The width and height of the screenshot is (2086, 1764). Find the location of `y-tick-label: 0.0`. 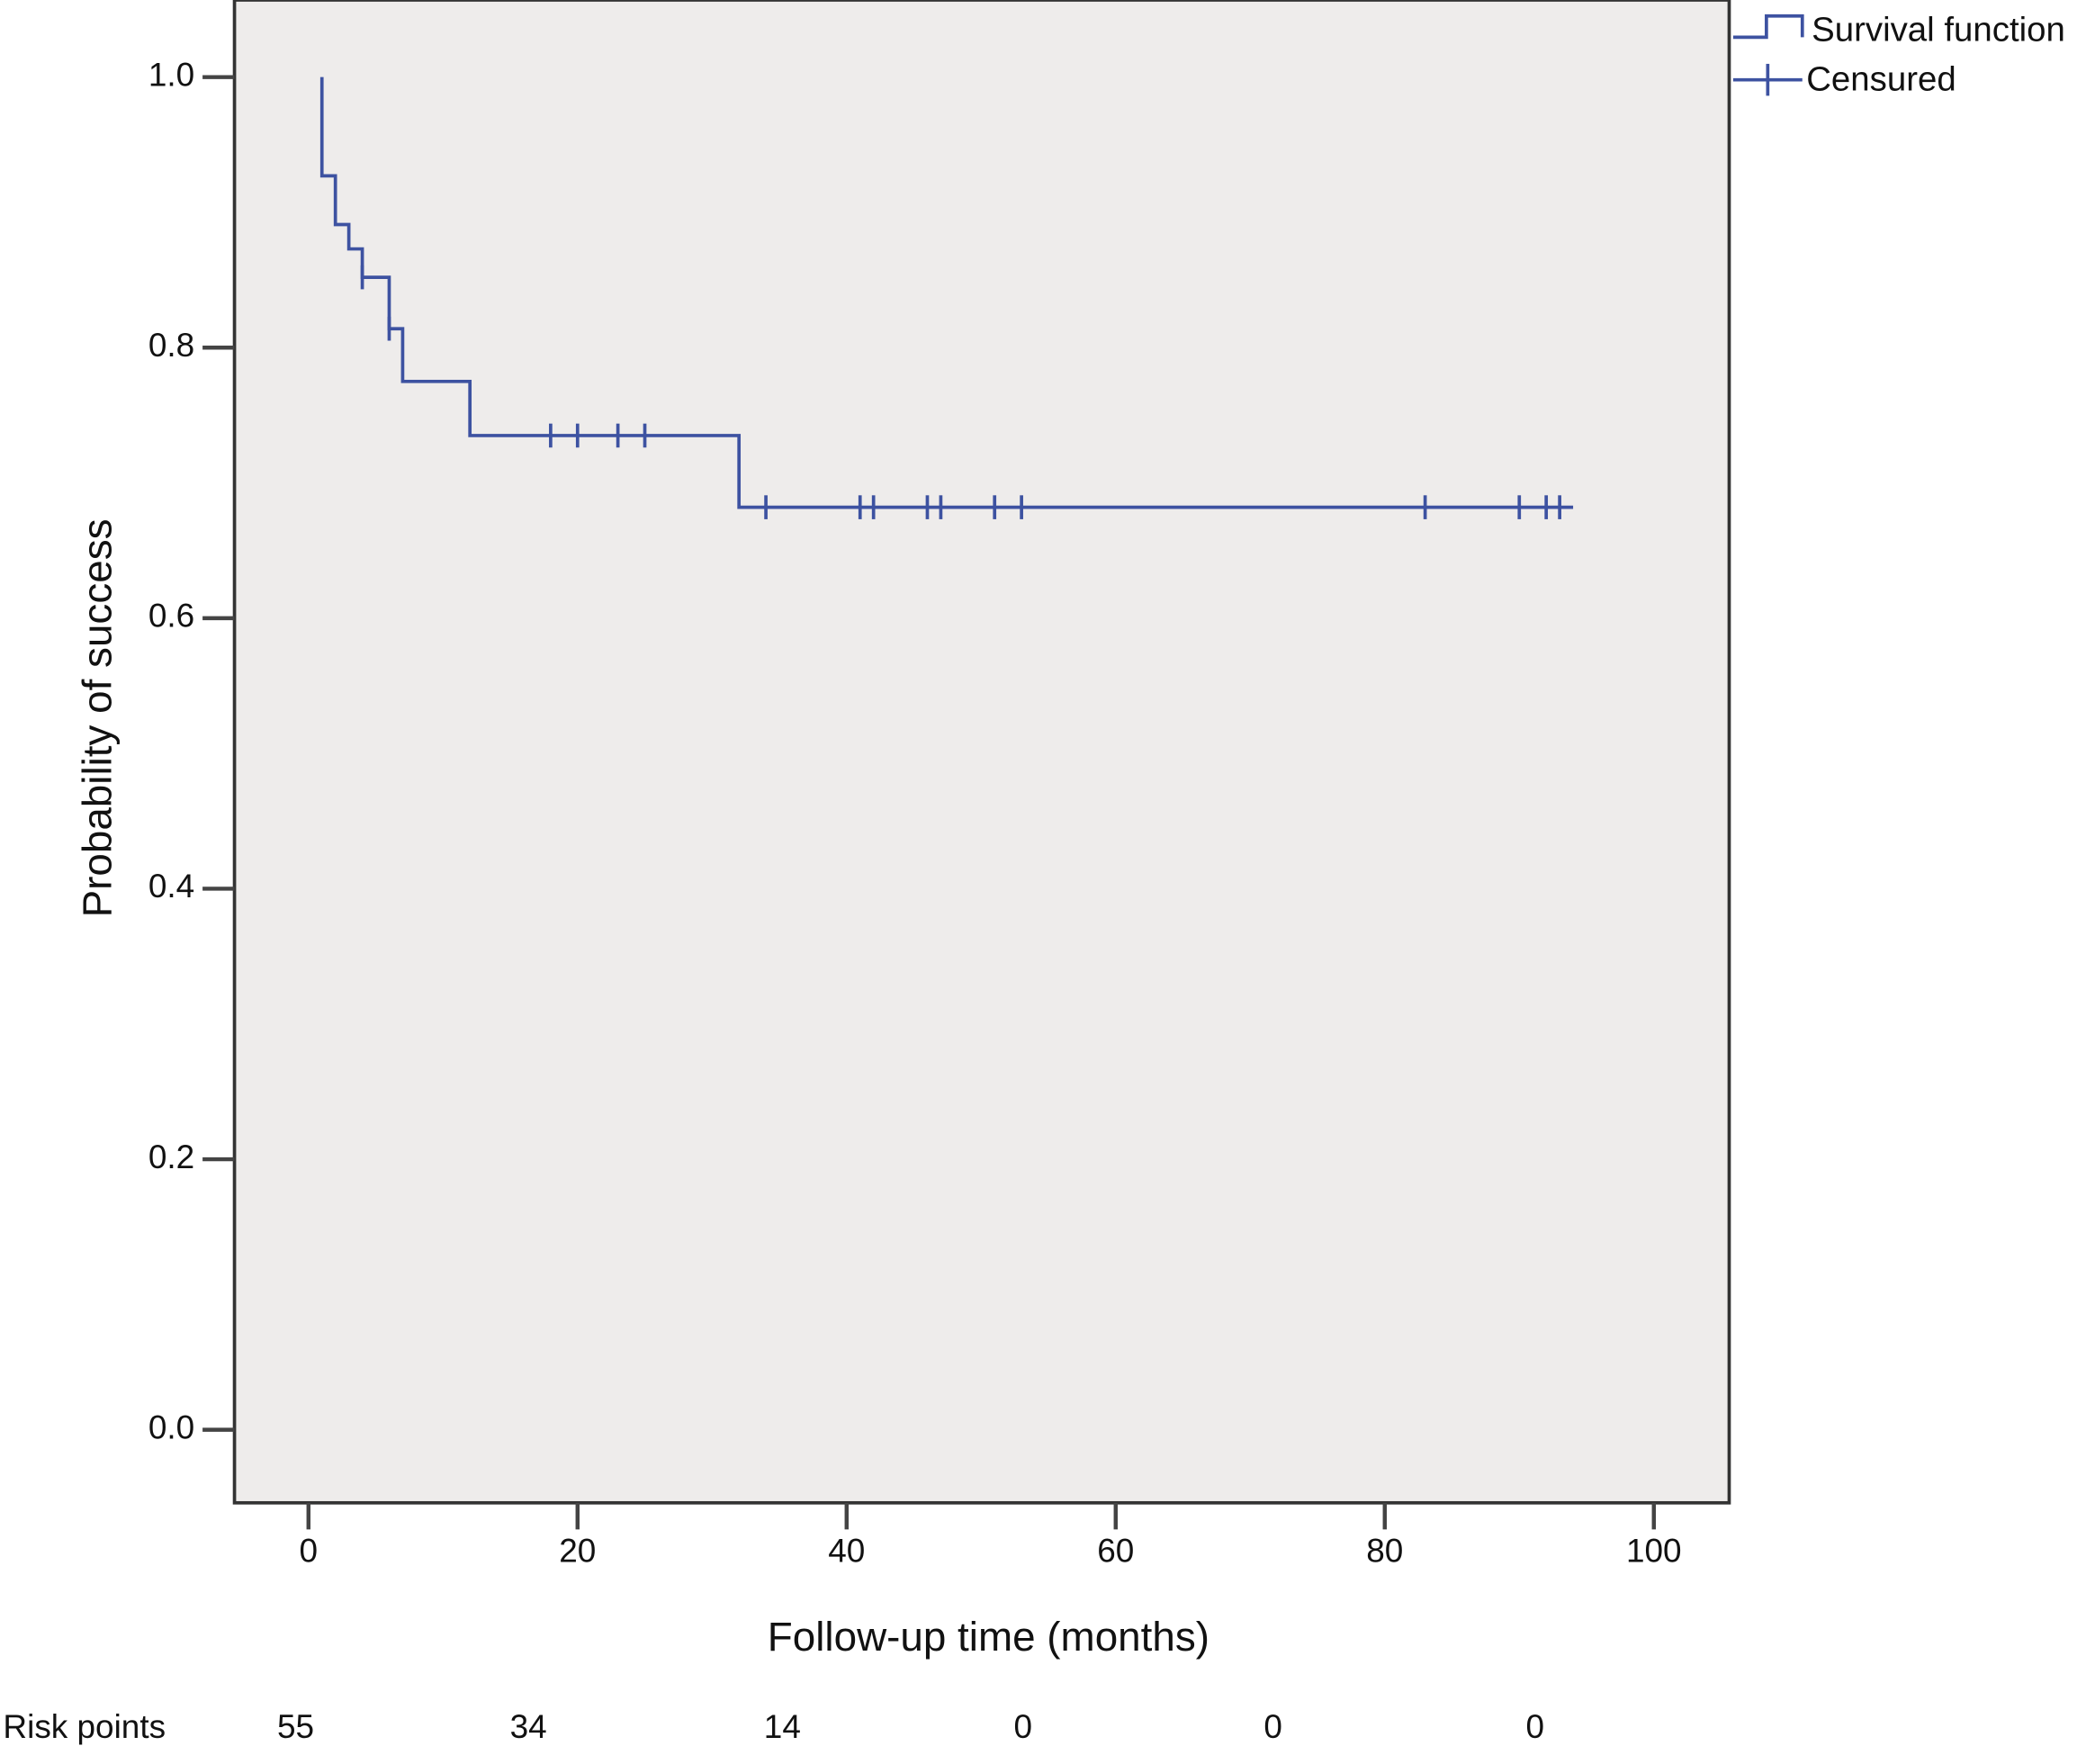

y-tick-label: 0.0 is located at coordinates (171, 1426).